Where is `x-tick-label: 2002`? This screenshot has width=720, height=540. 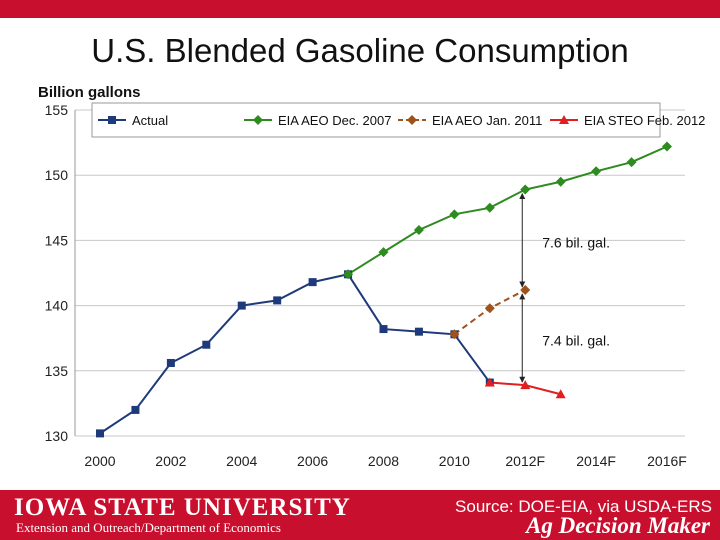
x-tick-label: 2002 is located at coordinates (170, 461).